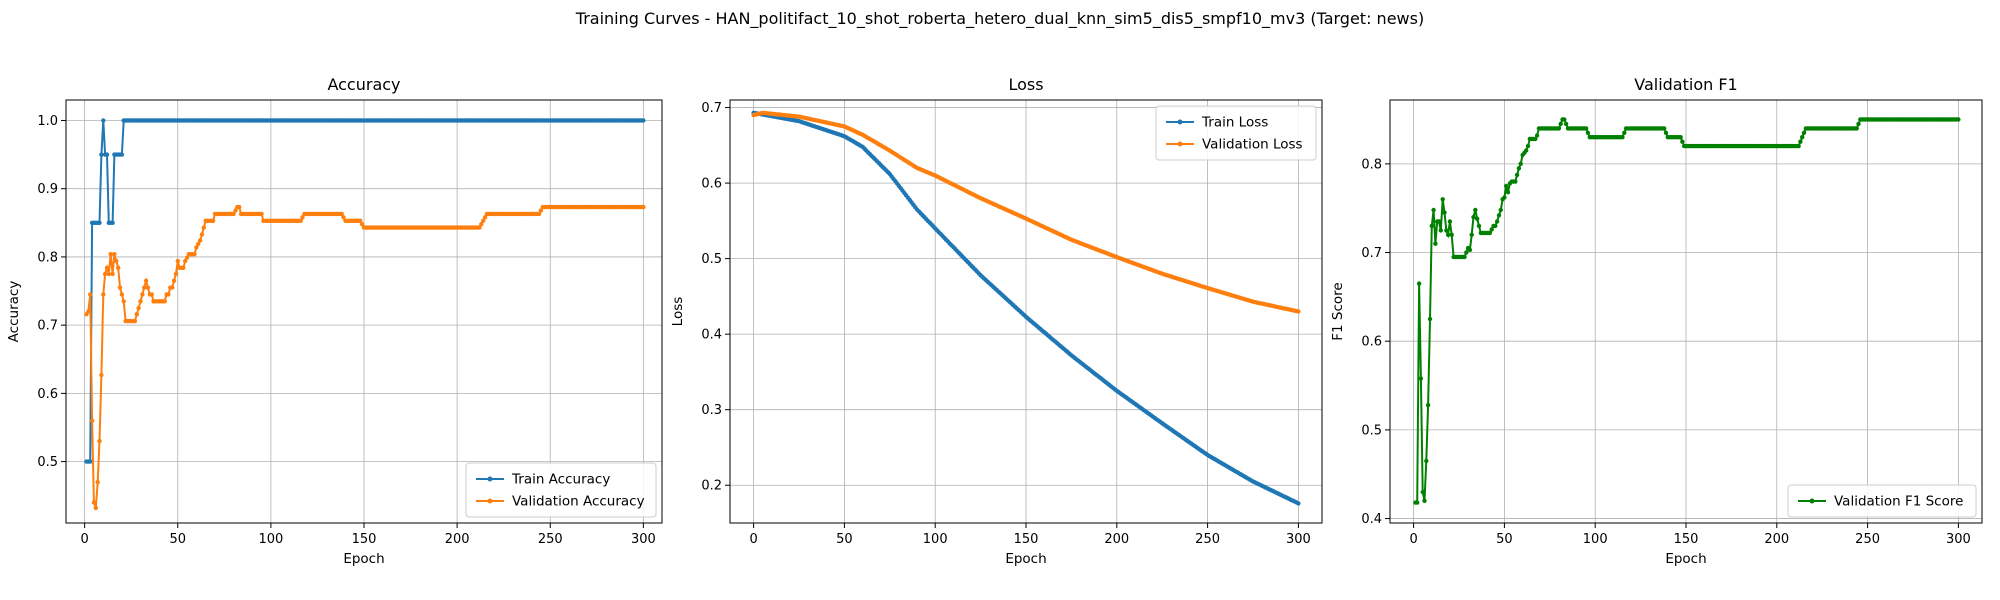 The width and height of the screenshot is (2000, 600). What do you see at coordinates (47, 257) in the screenshot?
I see `chart-accuracy-ytick-label: 0.8` at bounding box center [47, 257].